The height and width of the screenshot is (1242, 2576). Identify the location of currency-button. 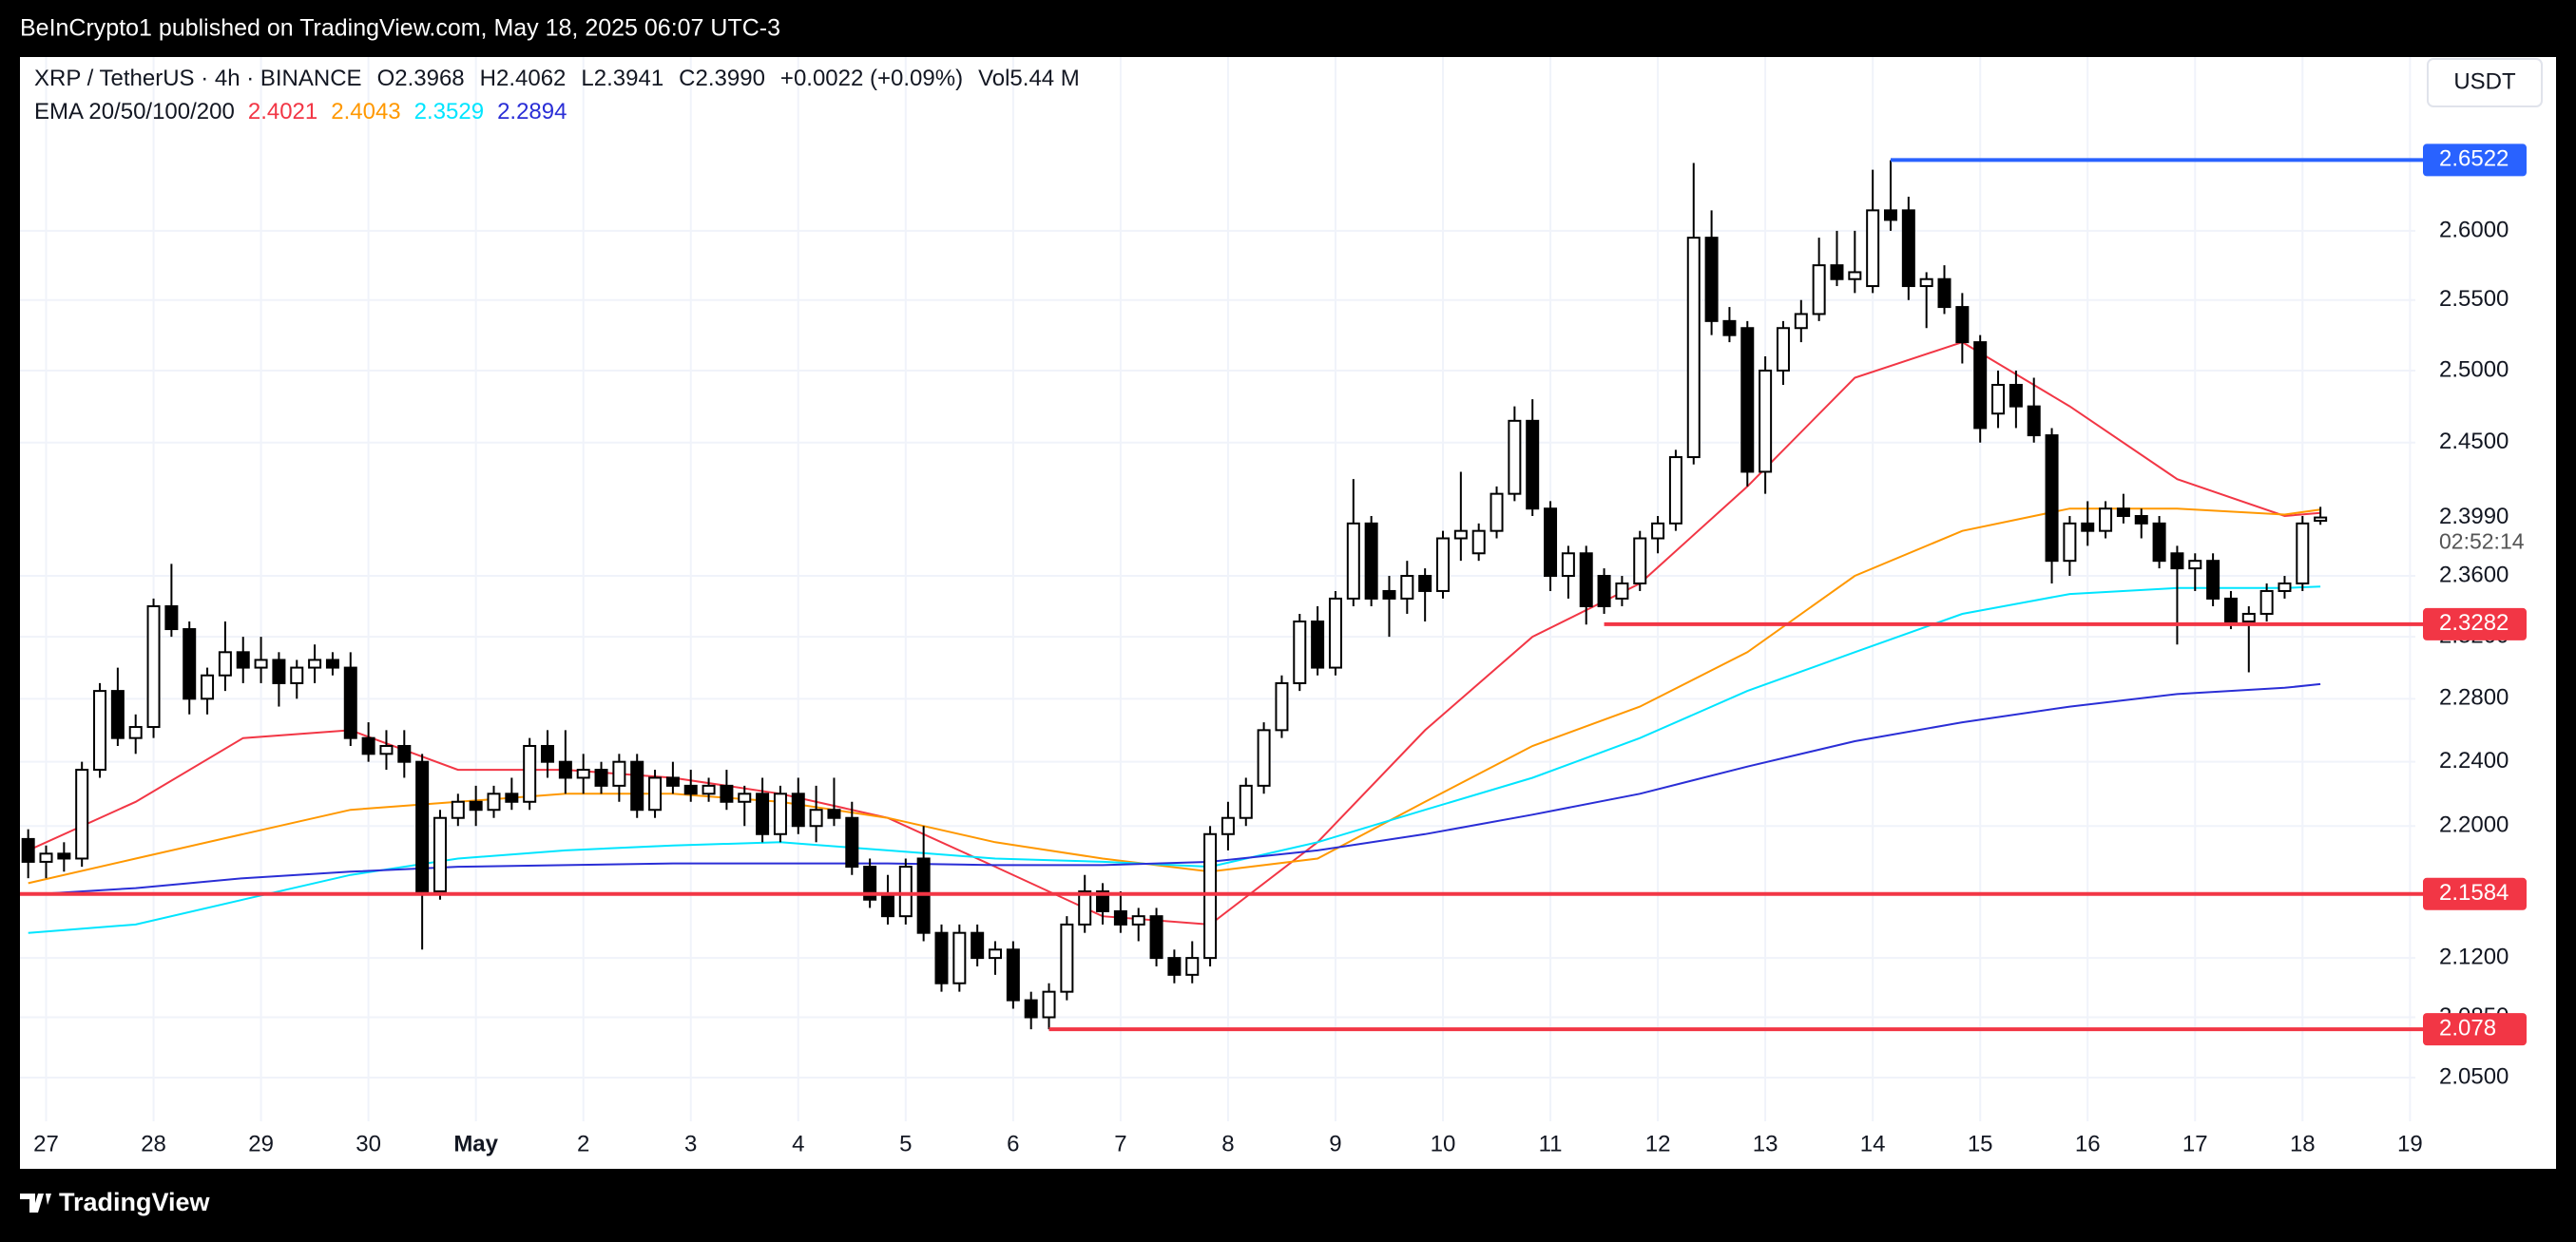
(2485, 82).